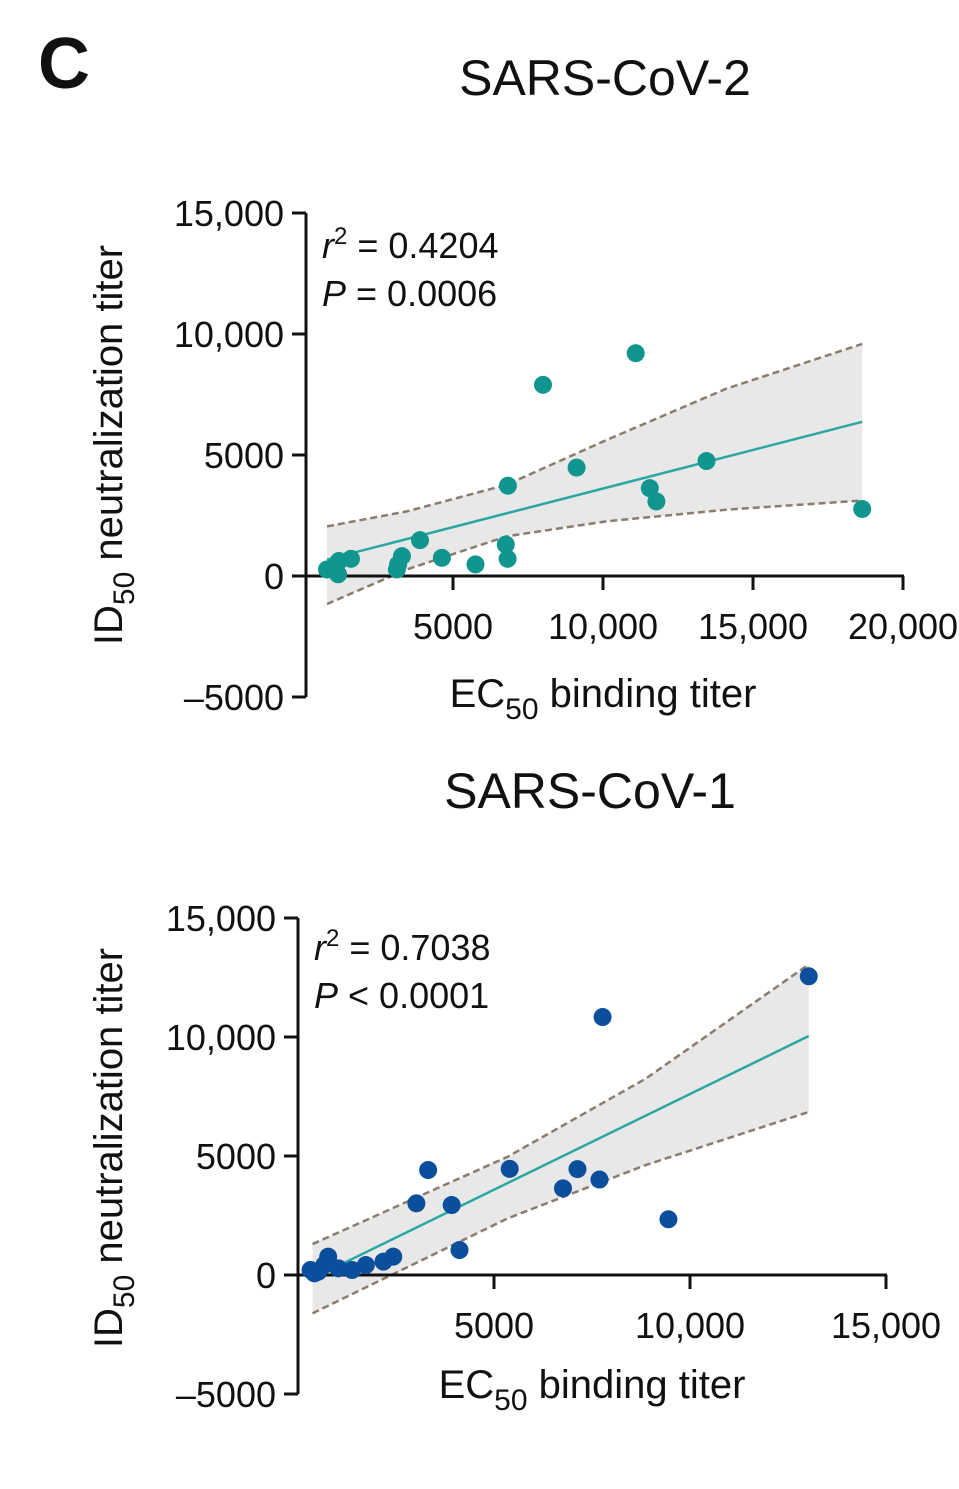 Image resolution: width=959 pixels, height=1489 pixels. I want to click on chart-title: SARS-CoV-1, so click(590, 791).